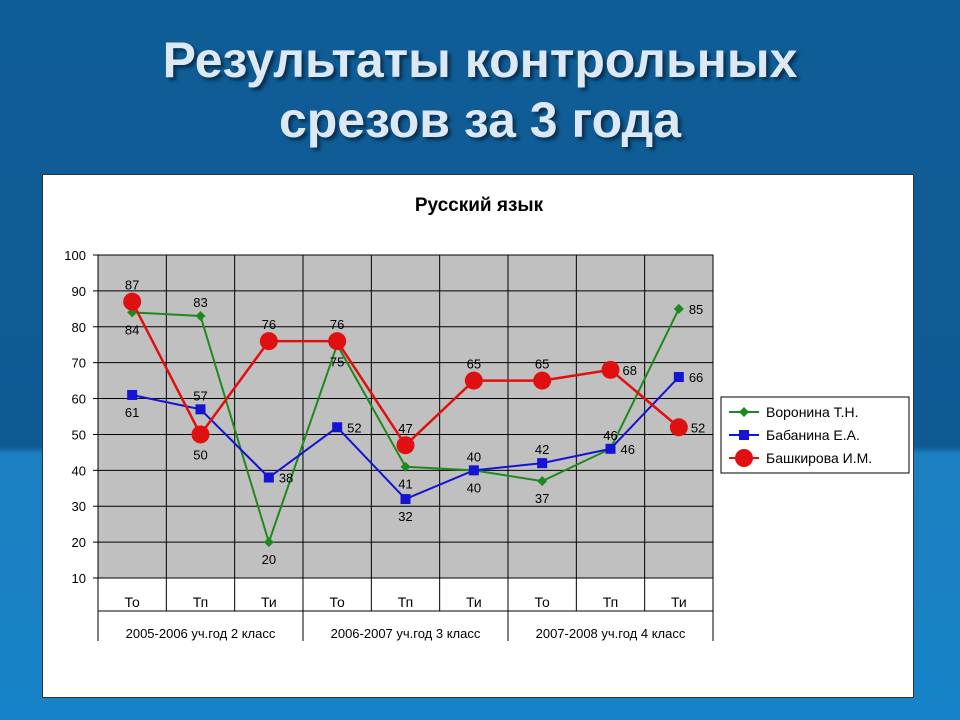 The height and width of the screenshot is (720, 960). I want to click on data-label: 87, so click(132, 285).